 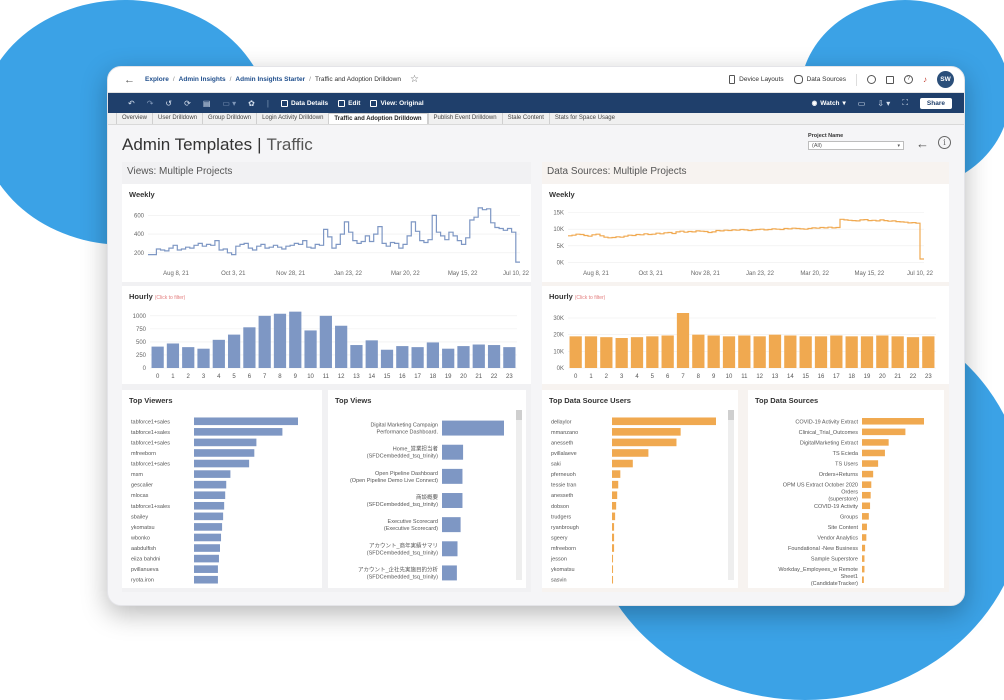 I want to click on tab-group-drilldown: Group Drilldown, so click(x=229, y=118).